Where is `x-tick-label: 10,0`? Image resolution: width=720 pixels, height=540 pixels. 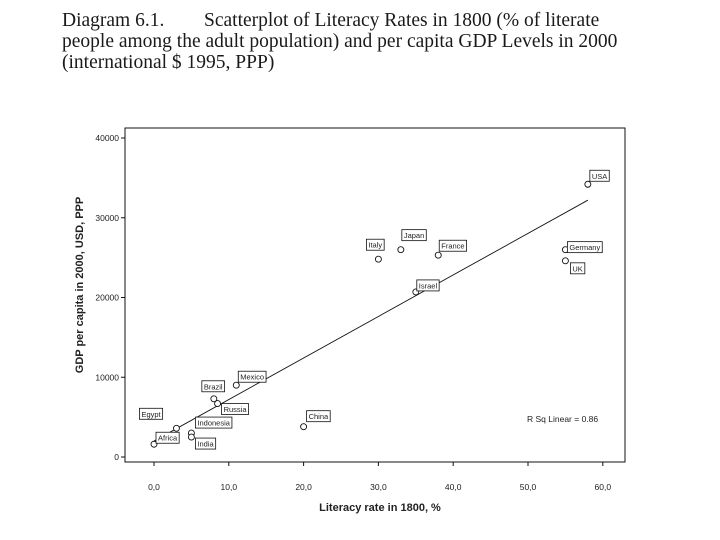 x-tick-label: 10,0 is located at coordinates (229, 487).